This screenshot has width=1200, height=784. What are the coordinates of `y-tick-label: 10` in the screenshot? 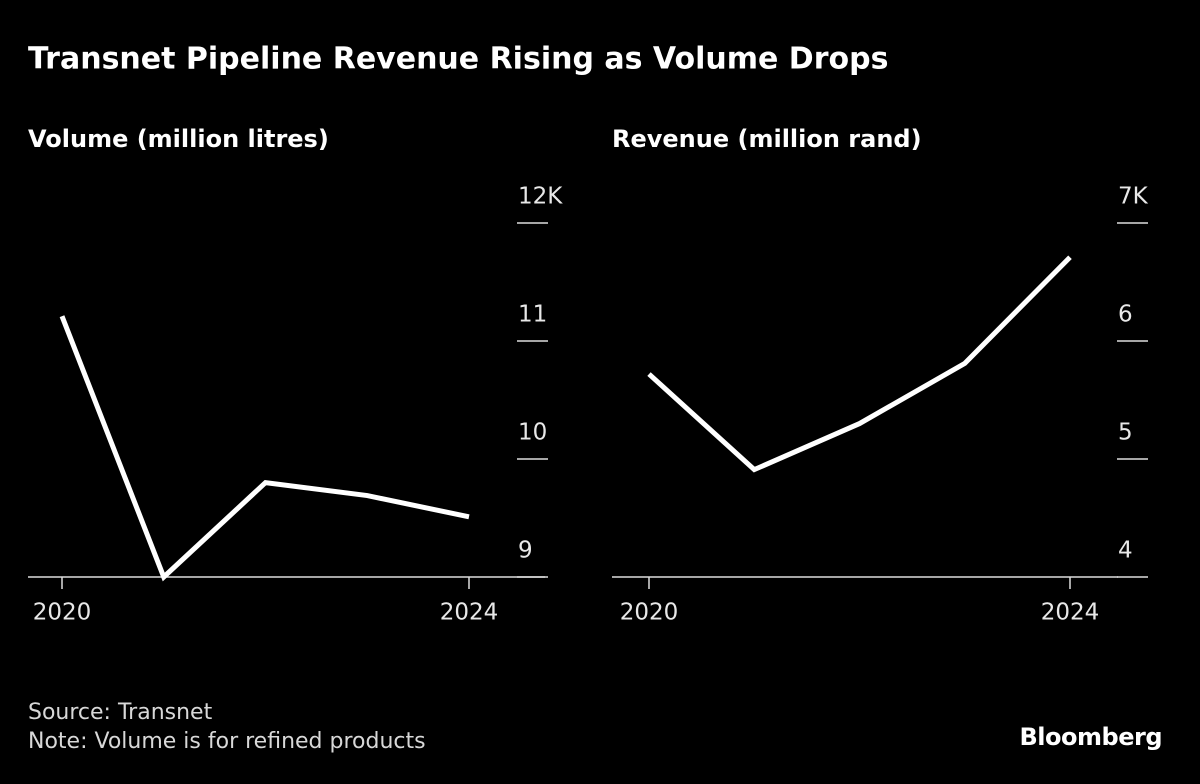 It's located at (532, 433).